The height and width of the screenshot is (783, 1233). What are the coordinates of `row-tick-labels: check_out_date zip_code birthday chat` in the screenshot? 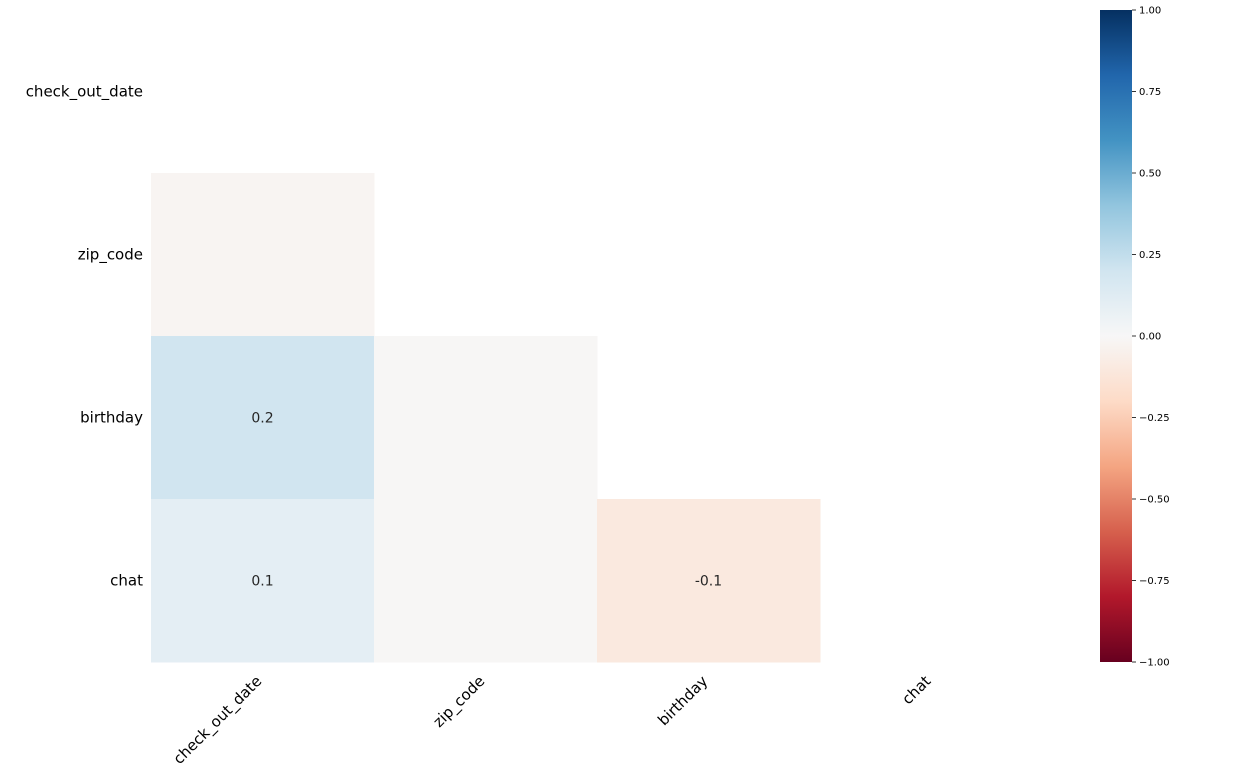 It's located at (84, 336).